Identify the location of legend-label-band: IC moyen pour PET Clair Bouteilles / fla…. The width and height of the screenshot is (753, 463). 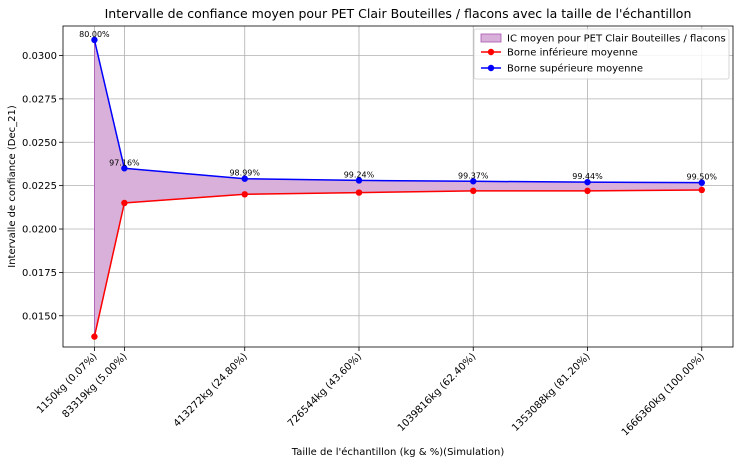
(616, 39).